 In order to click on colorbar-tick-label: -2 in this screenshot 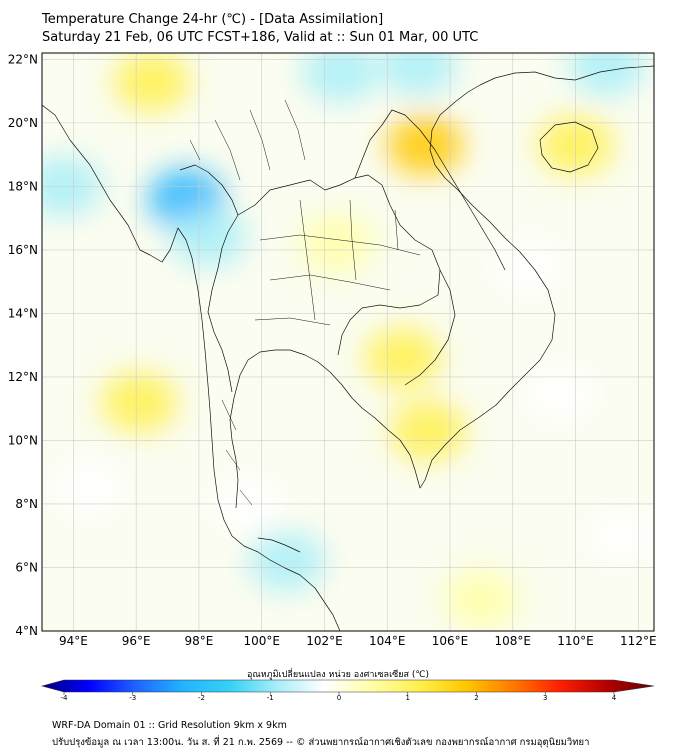, I will do `click(201, 698)`.